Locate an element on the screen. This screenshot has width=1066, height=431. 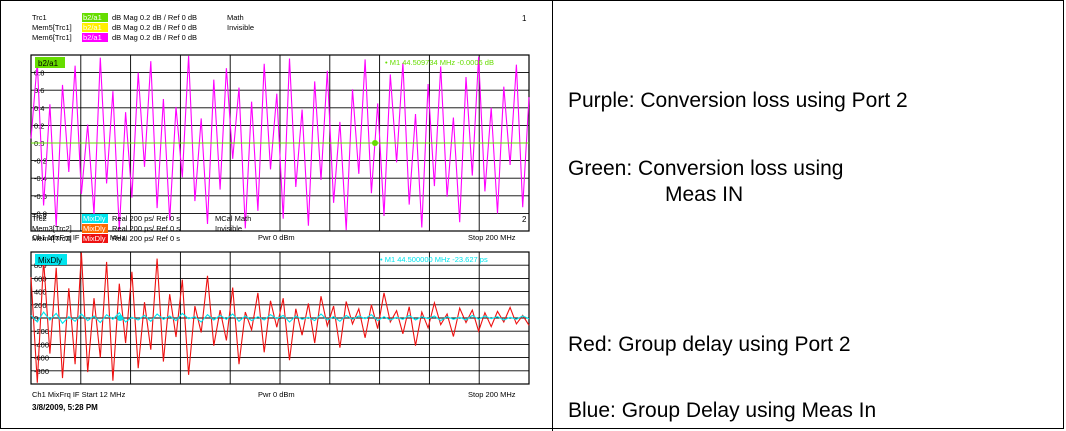
ch1-y-tick-label: -0.8 is located at coordinates (40, 213).